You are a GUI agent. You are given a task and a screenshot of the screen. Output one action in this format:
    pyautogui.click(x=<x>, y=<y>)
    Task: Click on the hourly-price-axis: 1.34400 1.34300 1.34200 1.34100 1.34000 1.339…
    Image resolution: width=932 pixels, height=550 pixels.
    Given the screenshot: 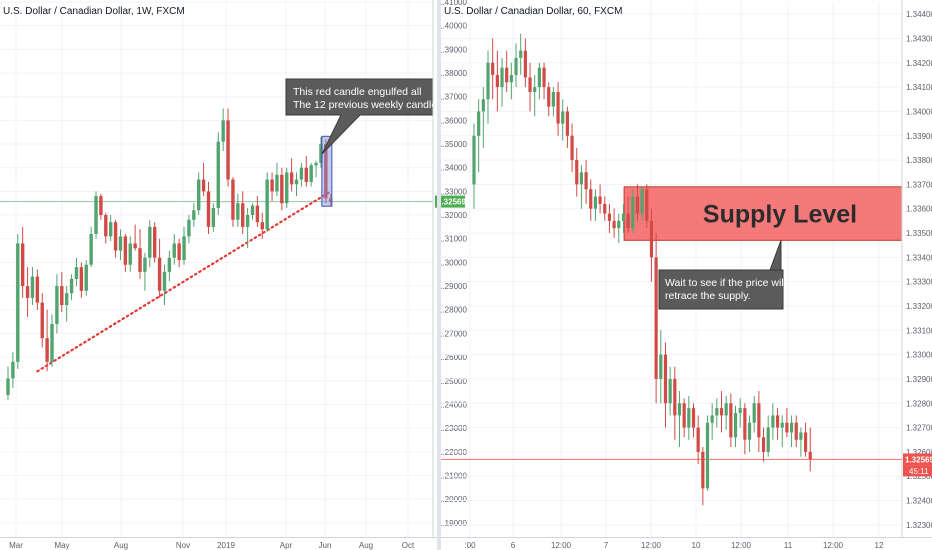 What is the action you would take?
    pyautogui.click(x=917, y=270)
    